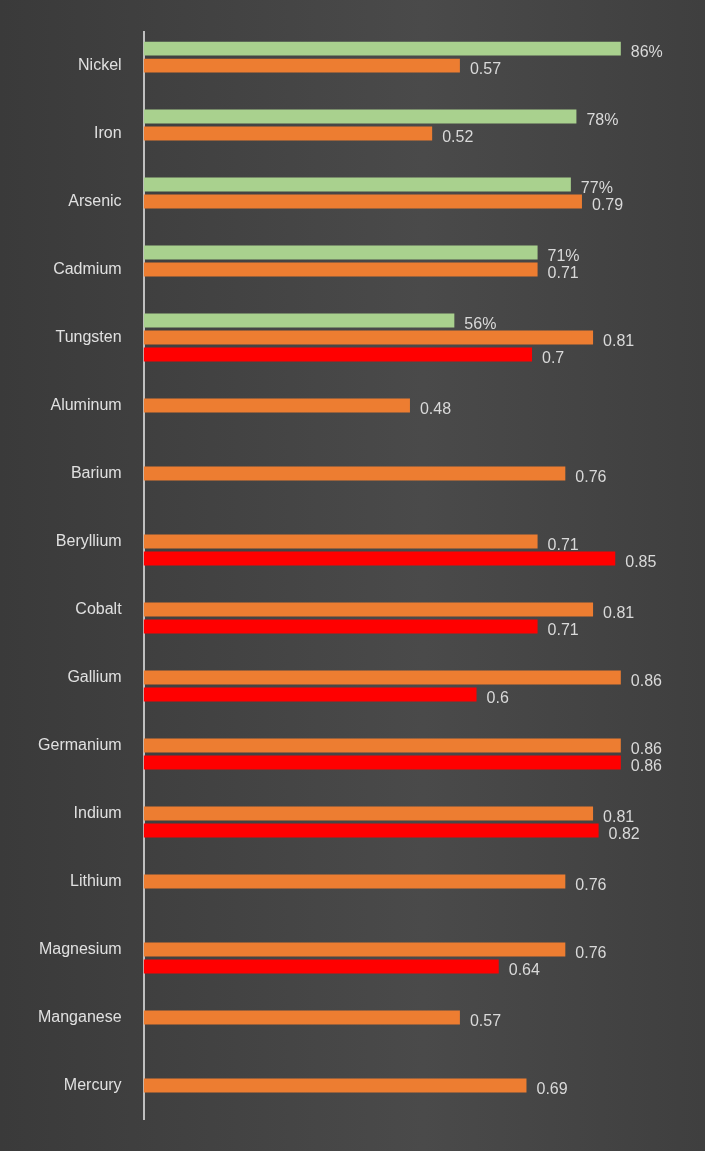  What do you see at coordinates (79, 1016) in the screenshot?
I see `y-tick-label: Manganese` at bounding box center [79, 1016].